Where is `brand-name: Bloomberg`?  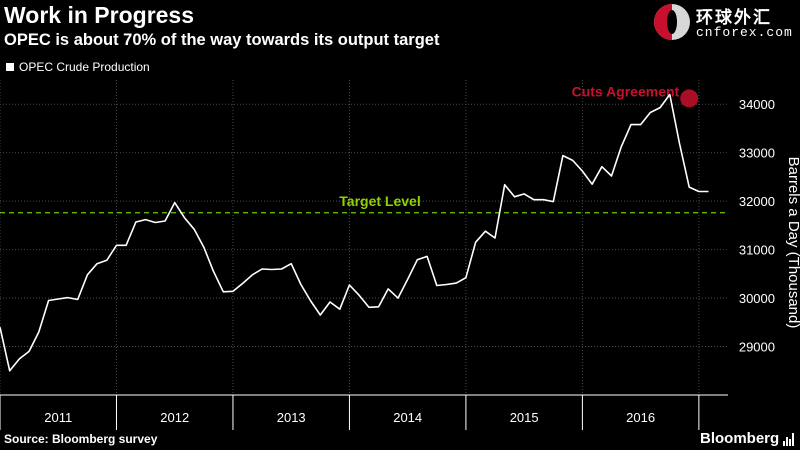
brand-name: Bloomberg is located at coordinates (740, 438).